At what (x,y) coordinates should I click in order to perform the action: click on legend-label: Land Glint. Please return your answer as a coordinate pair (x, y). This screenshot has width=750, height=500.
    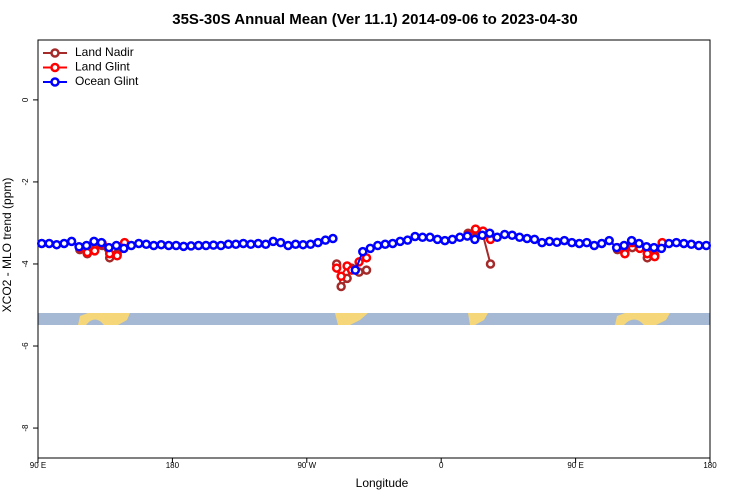
    Looking at the image, I should click on (102, 67).